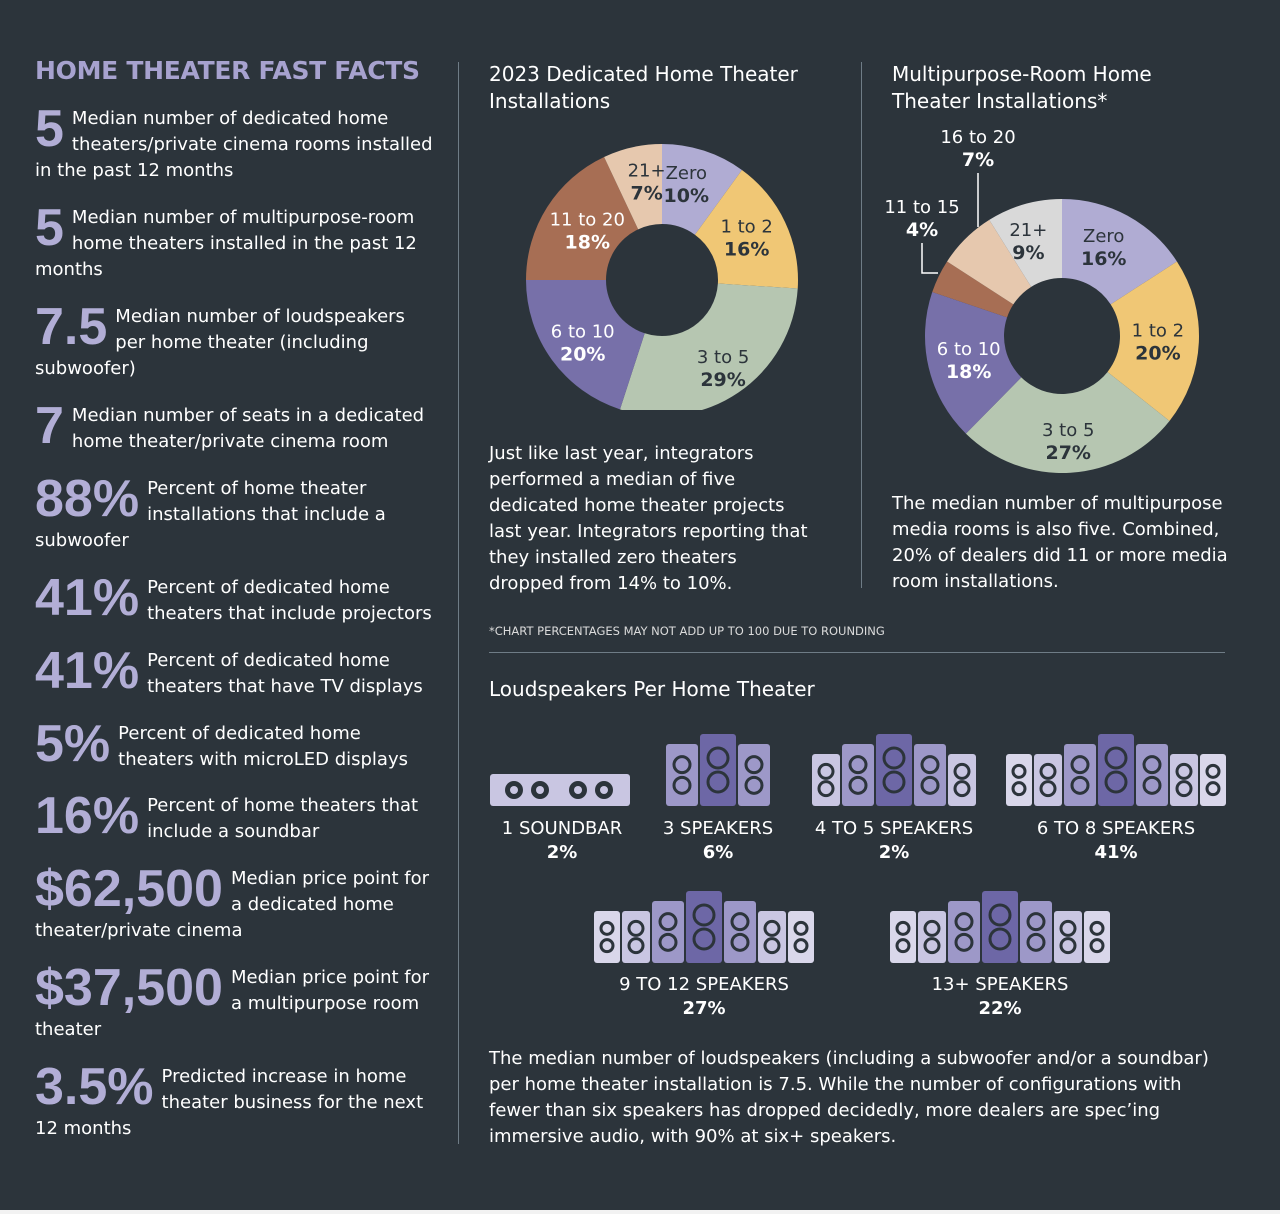  What do you see at coordinates (718, 852) in the screenshot?
I see `speaker-category-value: 6%` at bounding box center [718, 852].